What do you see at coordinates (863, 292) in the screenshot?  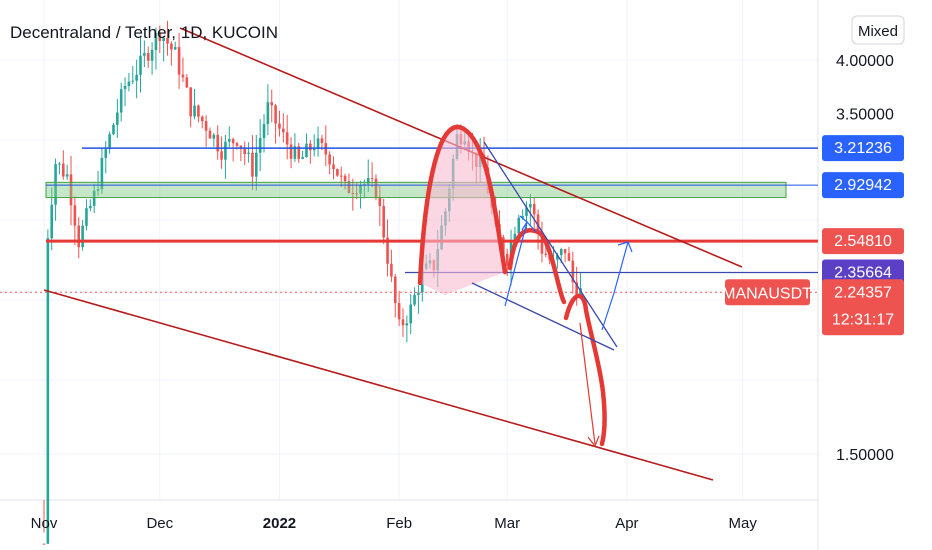 I see `price-label-value: 2.24357` at bounding box center [863, 292].